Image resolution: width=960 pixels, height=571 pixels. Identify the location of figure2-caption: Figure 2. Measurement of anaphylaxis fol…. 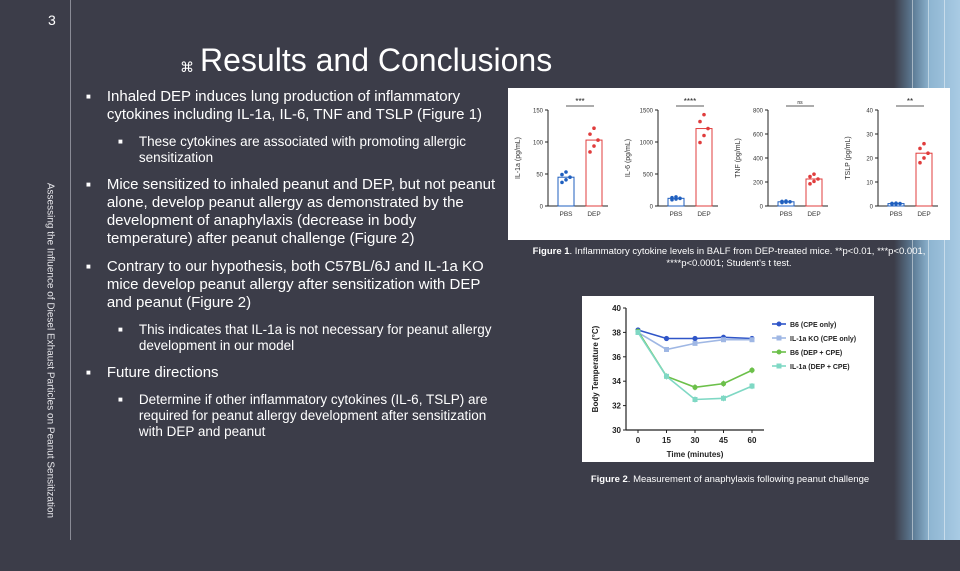
(730, 479).